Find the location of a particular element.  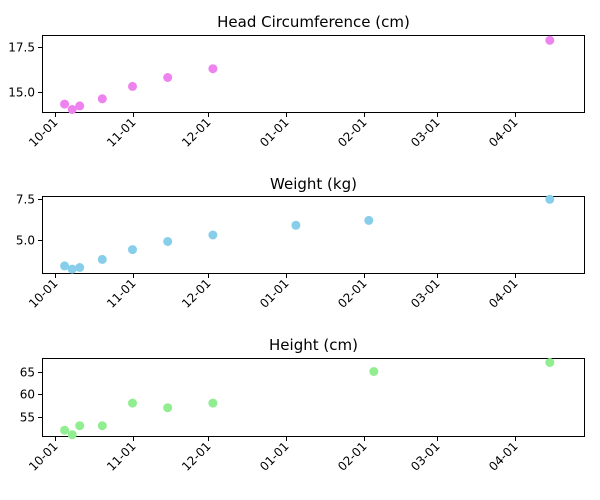

y-tick-label: 60 is located at coordinates (27, 395).